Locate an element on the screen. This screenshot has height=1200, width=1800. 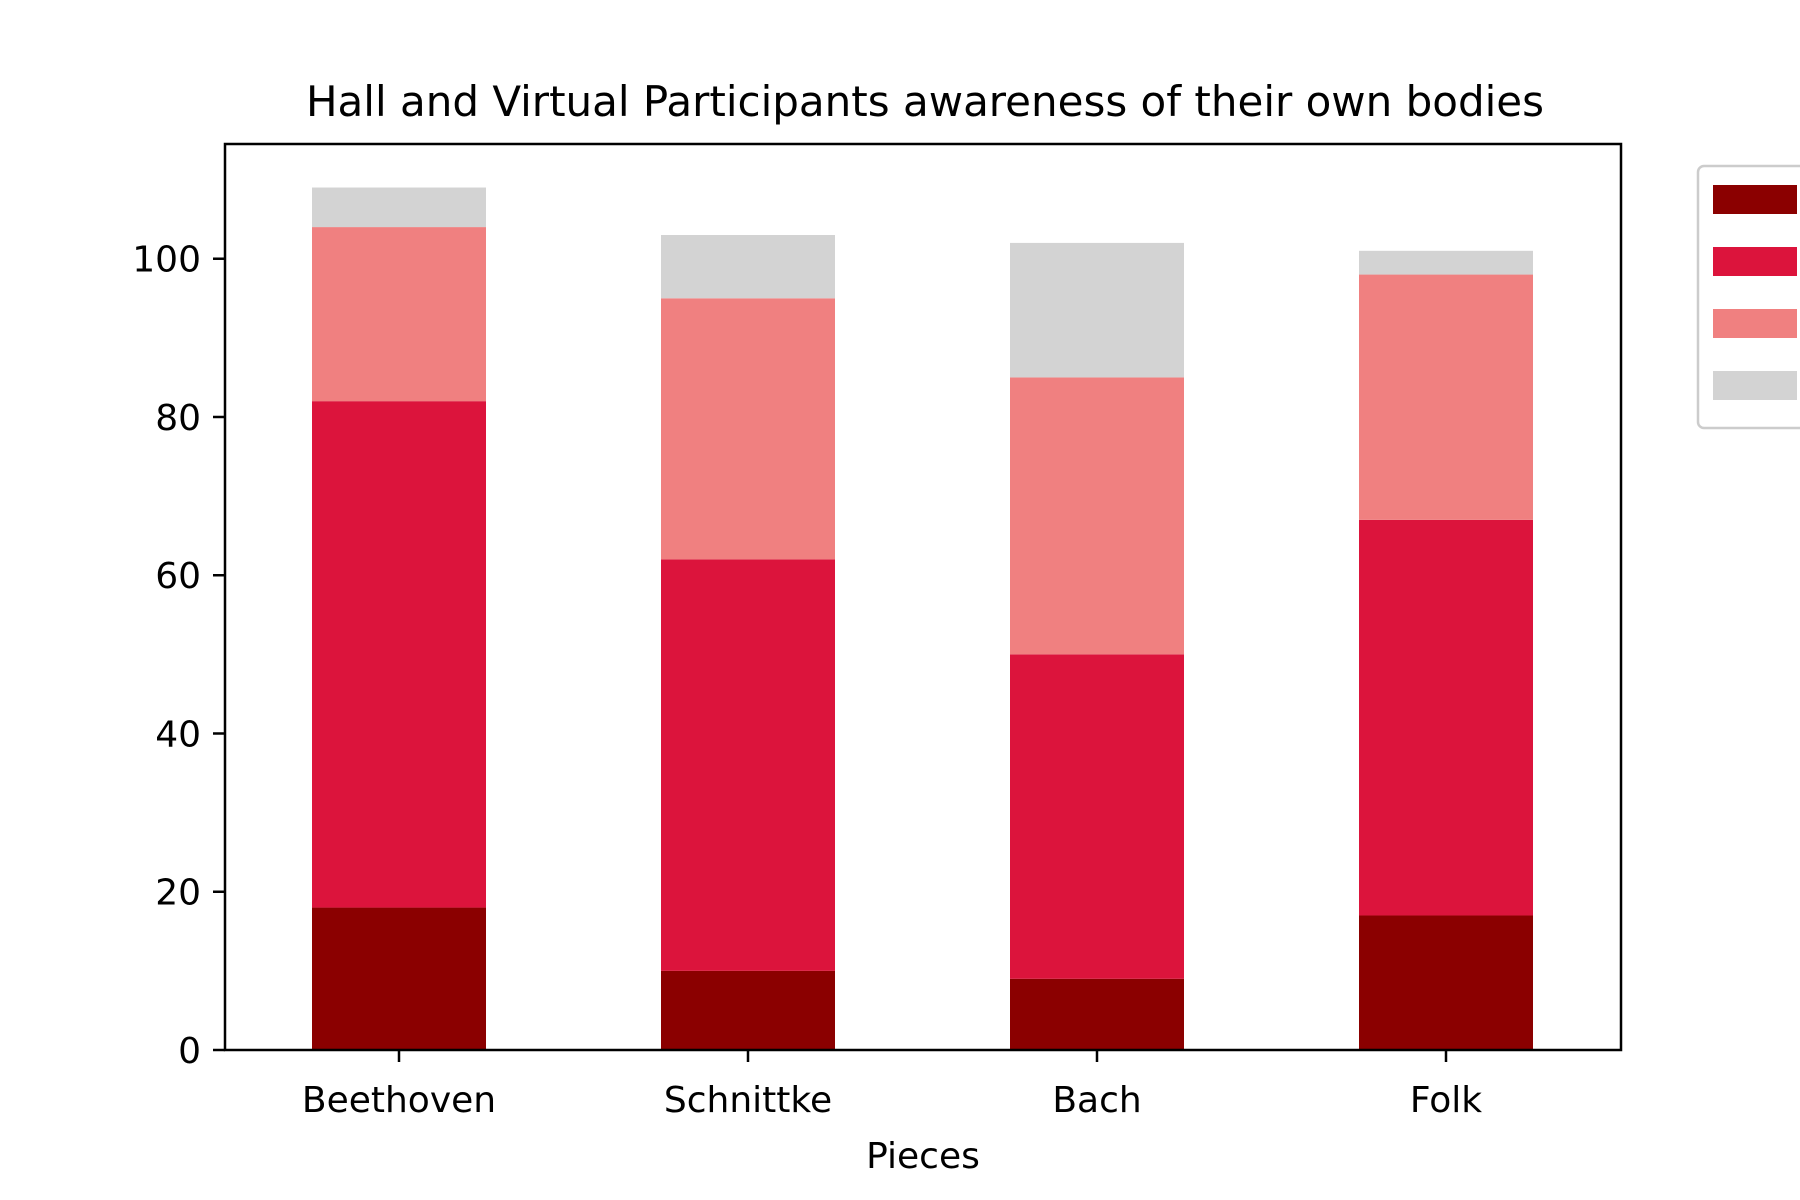
y-tick-label: 40 is located at coordinates (178, 734).